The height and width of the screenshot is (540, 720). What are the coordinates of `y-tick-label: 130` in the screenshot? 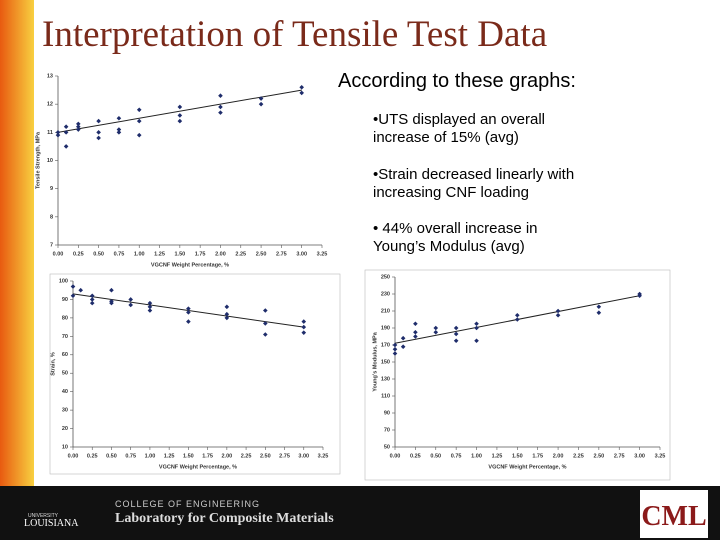 It's located at (385, 379).